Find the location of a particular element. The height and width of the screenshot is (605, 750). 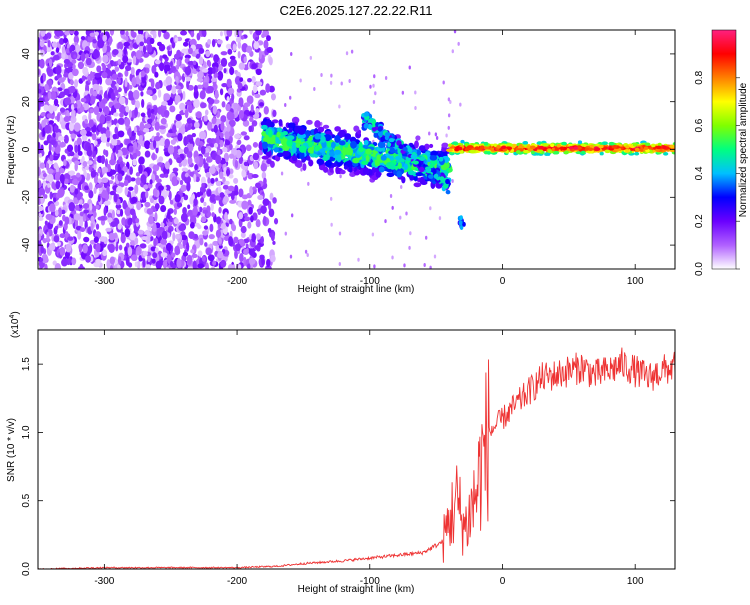

x-tick-label: -200 is located at coordinates (237, 581).